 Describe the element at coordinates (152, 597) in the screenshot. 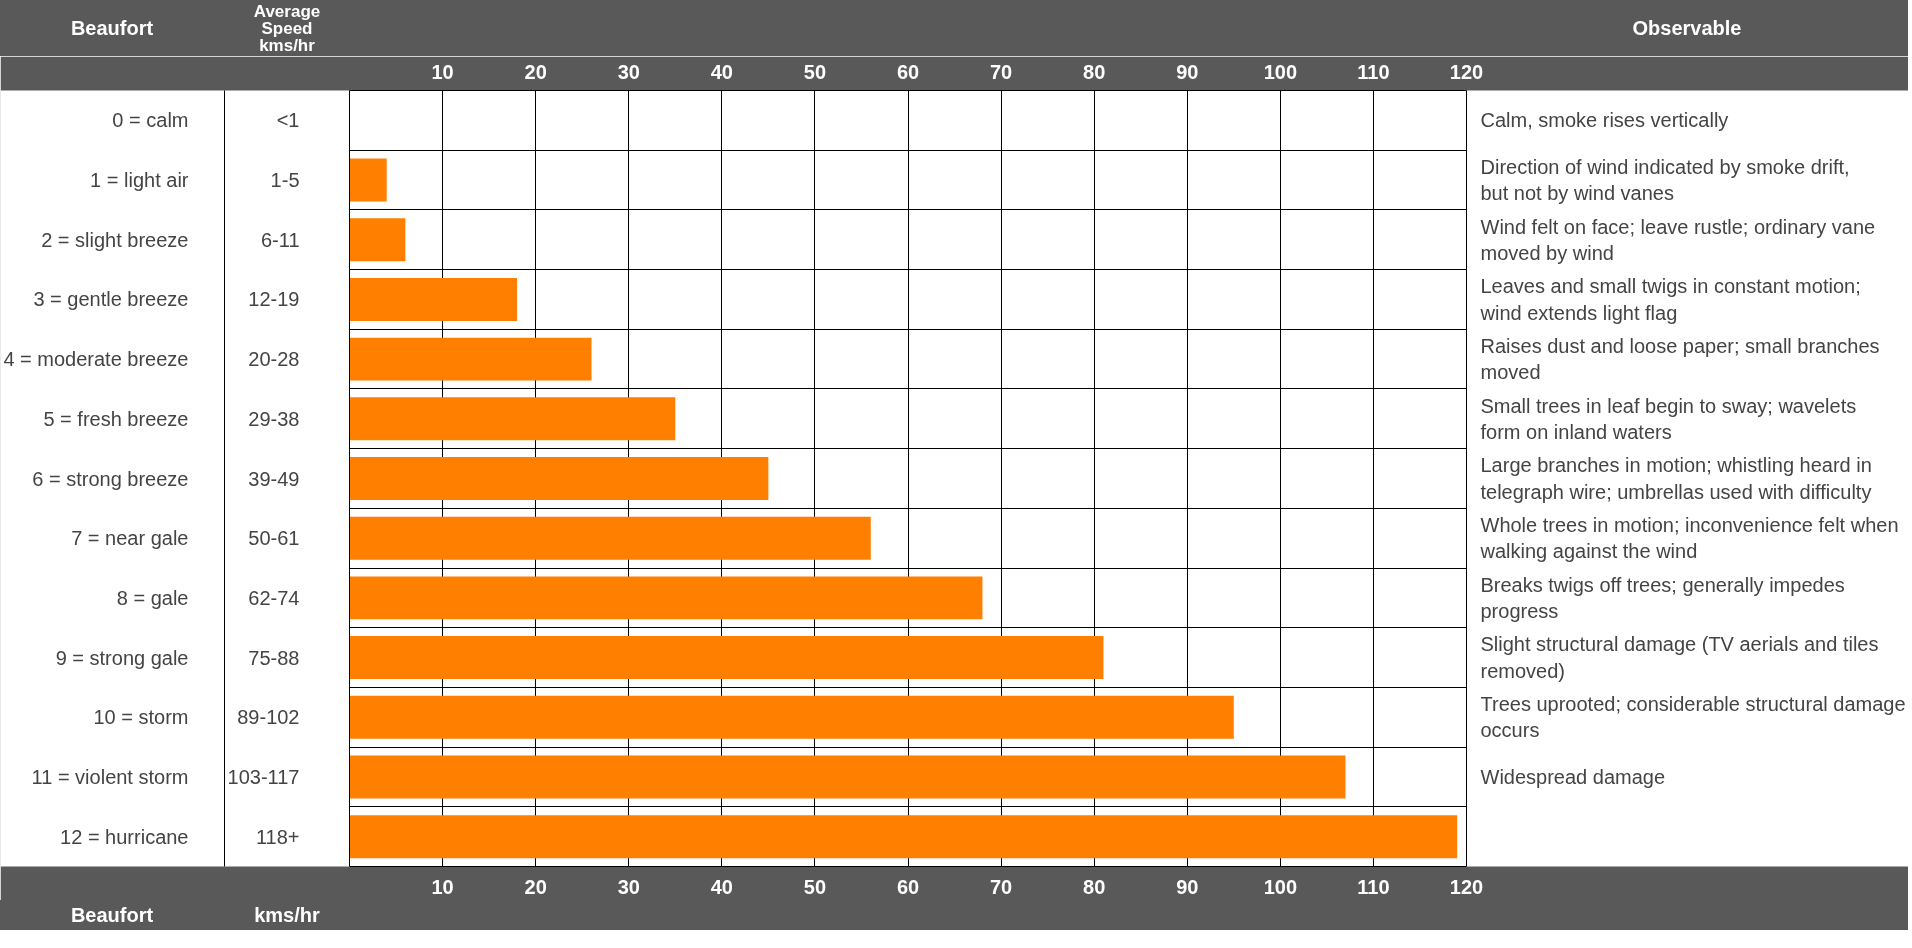

I see `y-tick-label: 8 = gale` at that location.